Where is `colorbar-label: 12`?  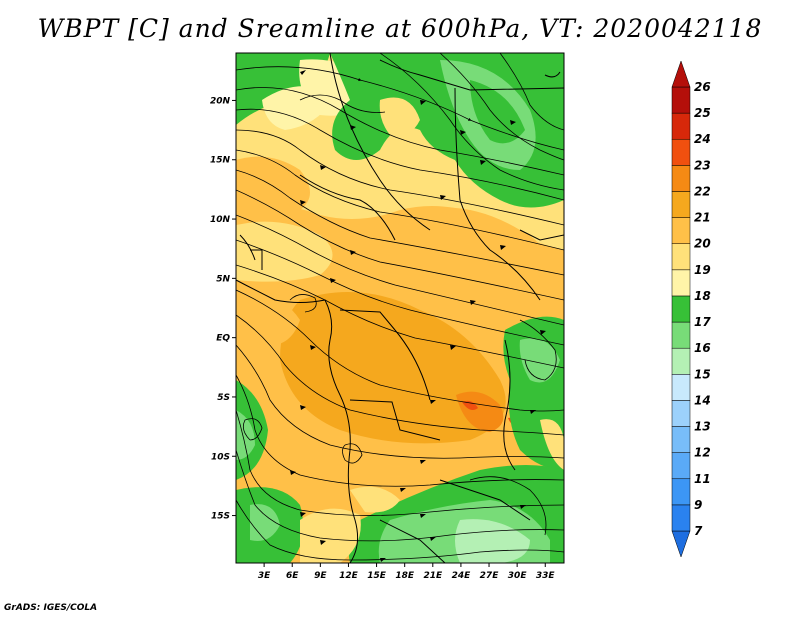 colorbar-label: 12 is located at coordinates (702, 453).